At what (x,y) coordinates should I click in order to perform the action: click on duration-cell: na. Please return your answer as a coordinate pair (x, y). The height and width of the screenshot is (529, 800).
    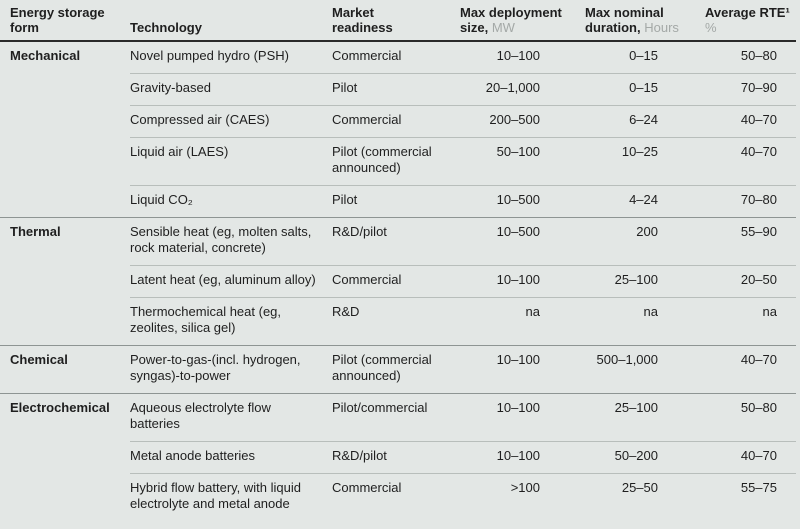
    Looking at the image, I should click on (650, 311).